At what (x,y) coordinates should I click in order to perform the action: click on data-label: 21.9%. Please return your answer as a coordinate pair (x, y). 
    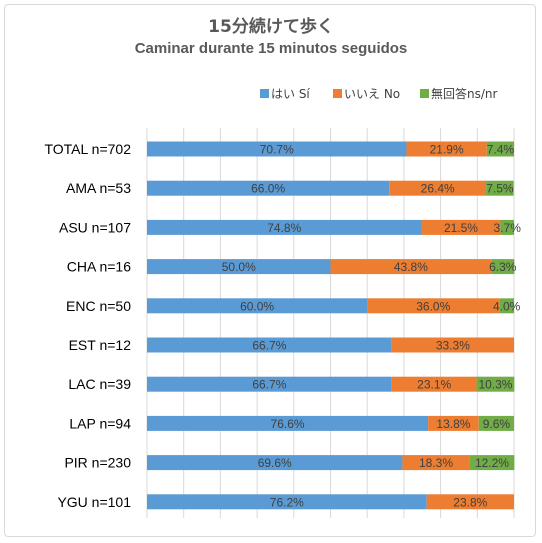
    Looking at the image, I should click on (447, 150).